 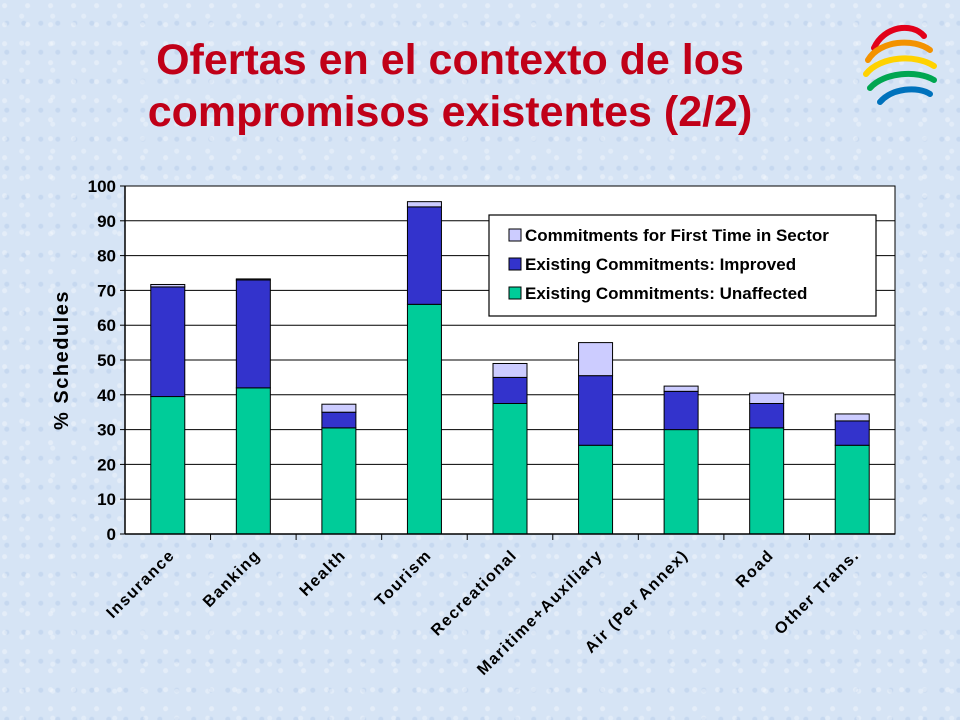 What do you see at coordinates (660, 264) in the screenshot?
I see `legend-label: Existing Commitments: Improved` at bounding box center [660, 264].